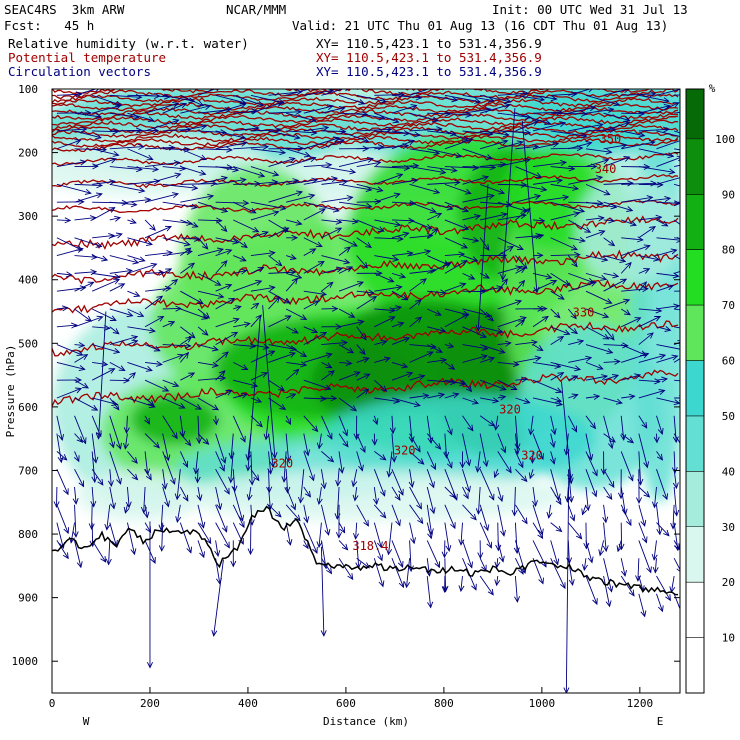  What do you see at coordinates (370, 546) in the screenshot?
I see `theta-contour-label: 318.4` at bounding box center [370, 546].